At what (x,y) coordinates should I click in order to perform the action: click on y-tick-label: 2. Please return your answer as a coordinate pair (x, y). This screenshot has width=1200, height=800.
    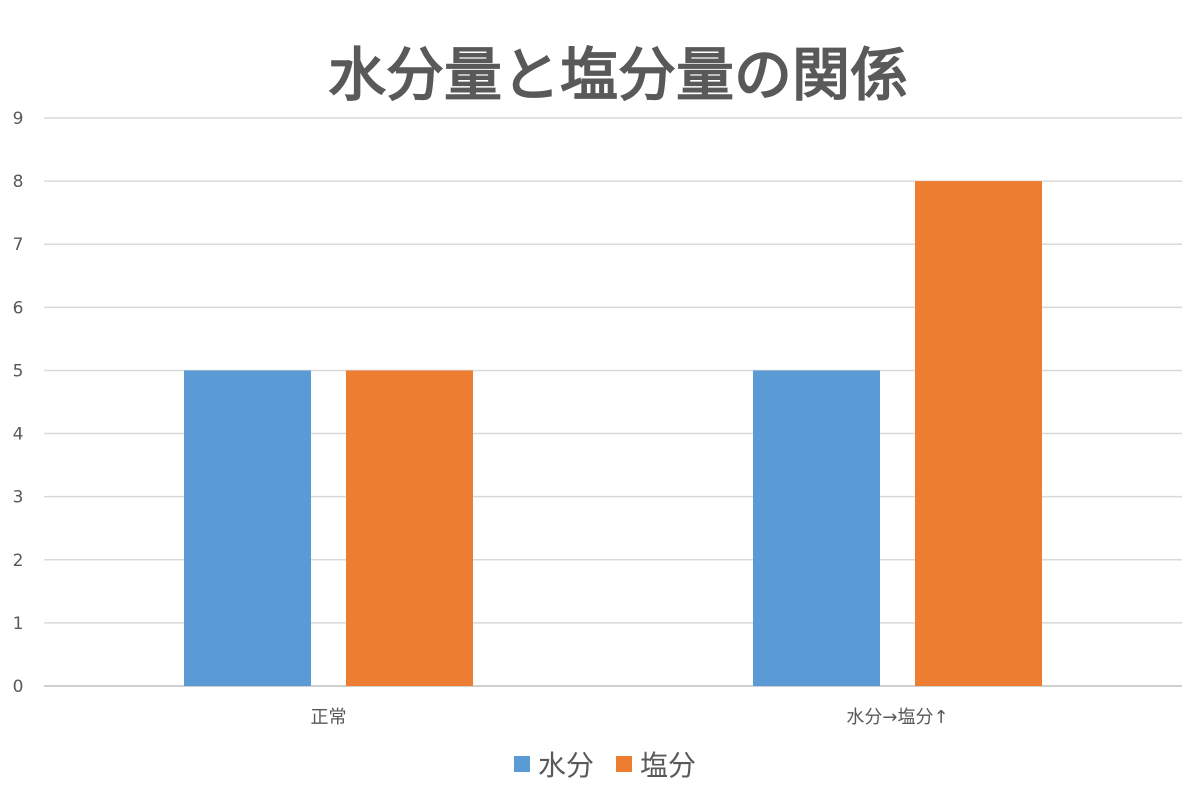
    Looking at the image, I should click on (18, 561).